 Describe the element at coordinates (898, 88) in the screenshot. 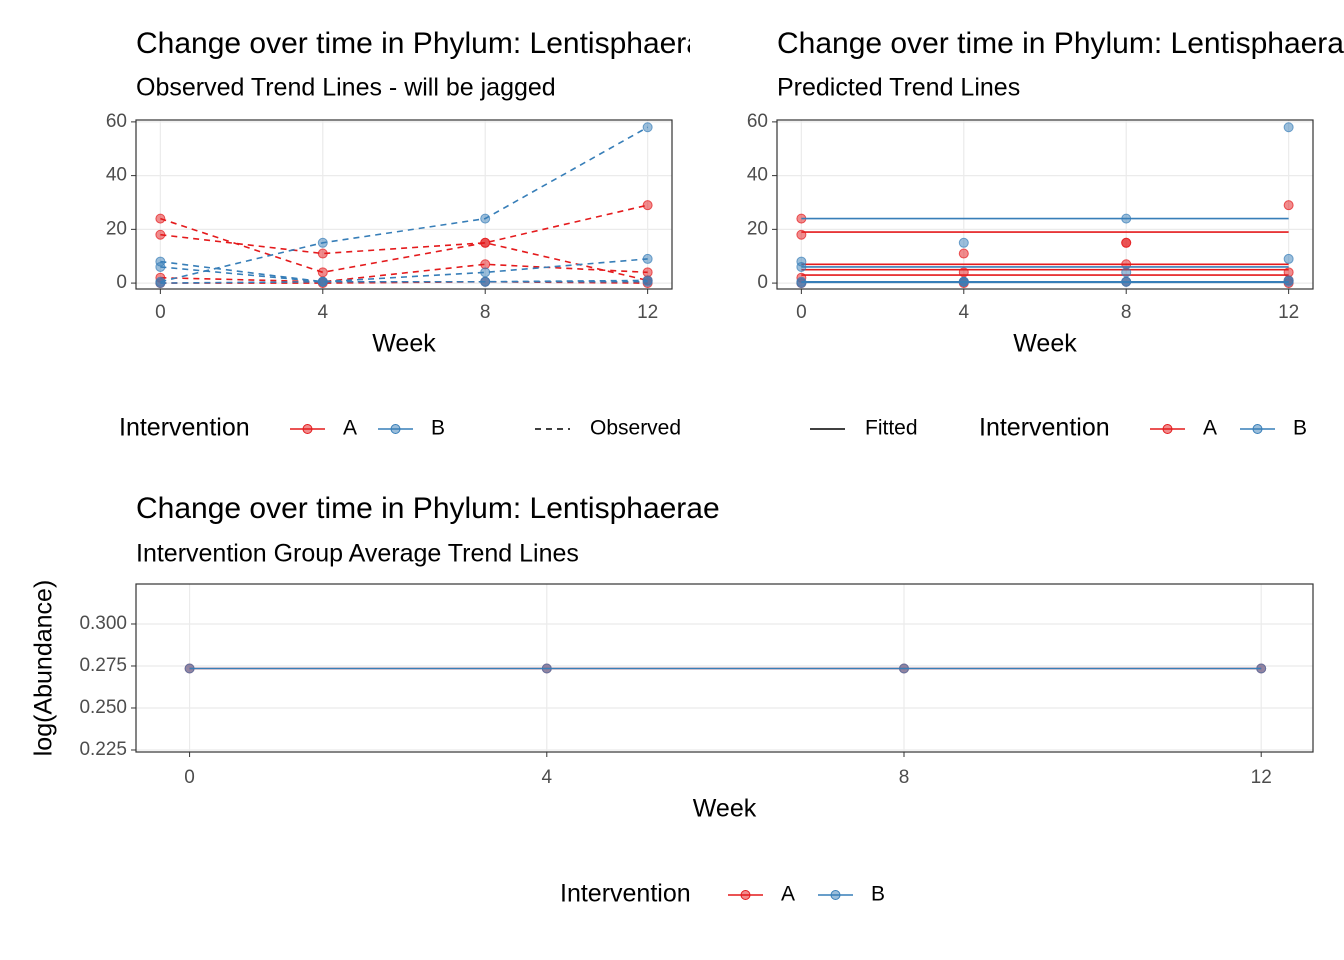

I see `chart-subtitle: Predicted Trend Lines` at that location.